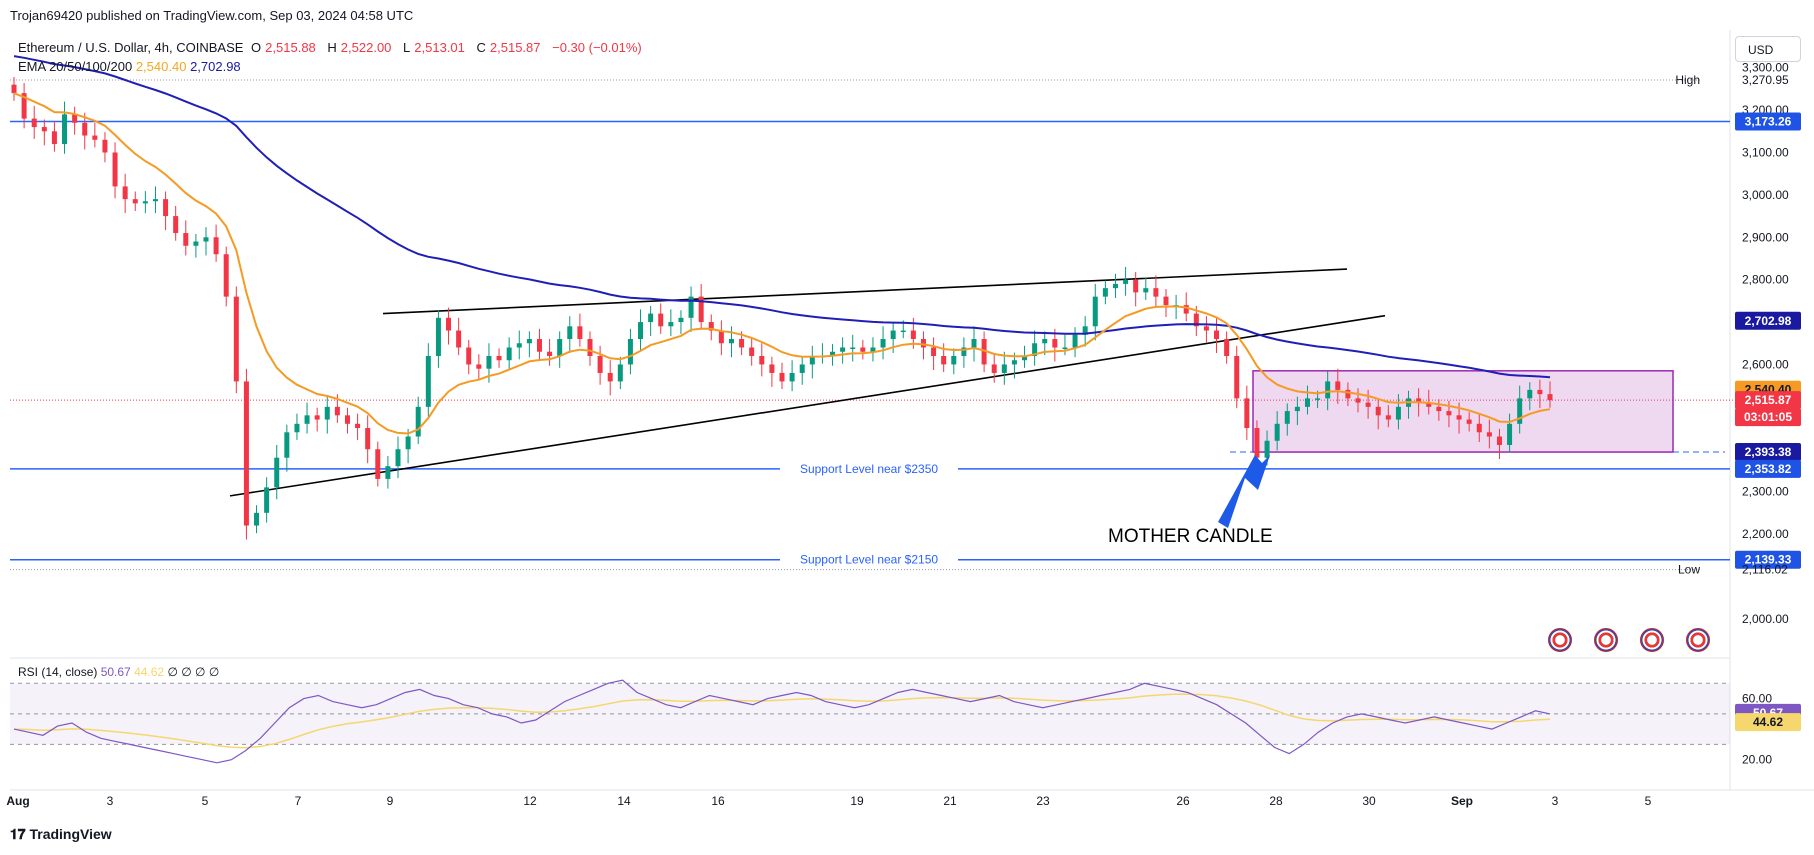 Image resolution: width=1814 pixels, height=855 pixels. What do you see at coordinates (61, 834) in the screenshot?
I see `footer-brand: 𝟏𝟕 TradingView` at bounding box center [61, 834].